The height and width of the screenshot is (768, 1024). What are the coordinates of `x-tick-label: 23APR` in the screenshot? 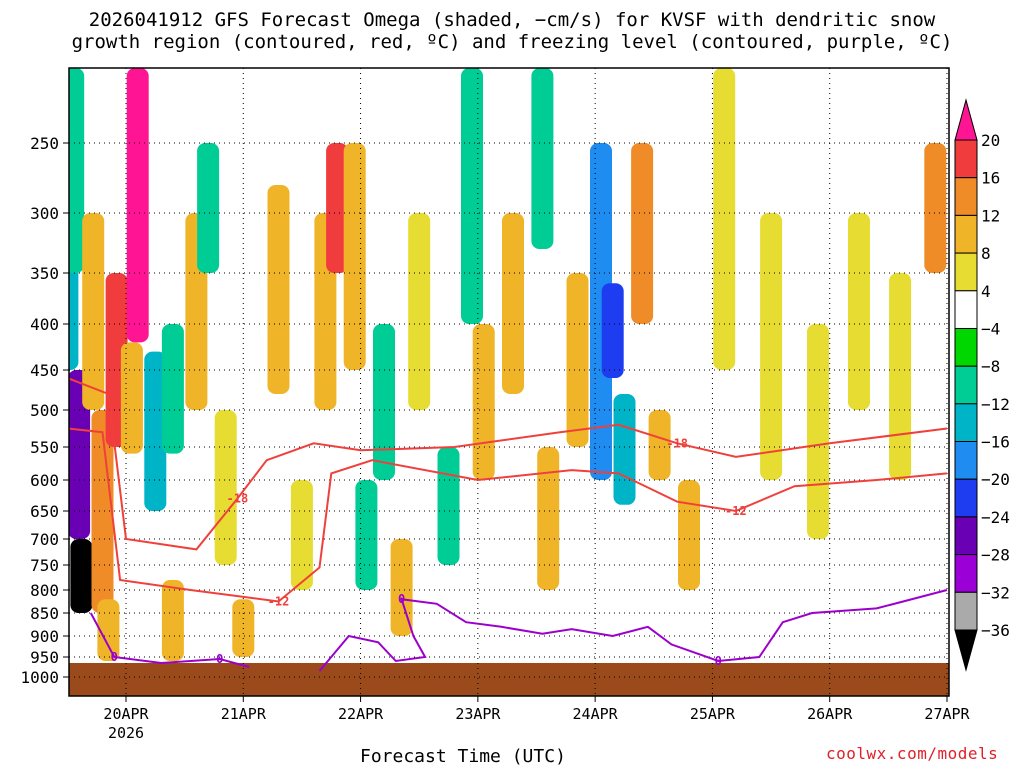 It's located at (478, 714).